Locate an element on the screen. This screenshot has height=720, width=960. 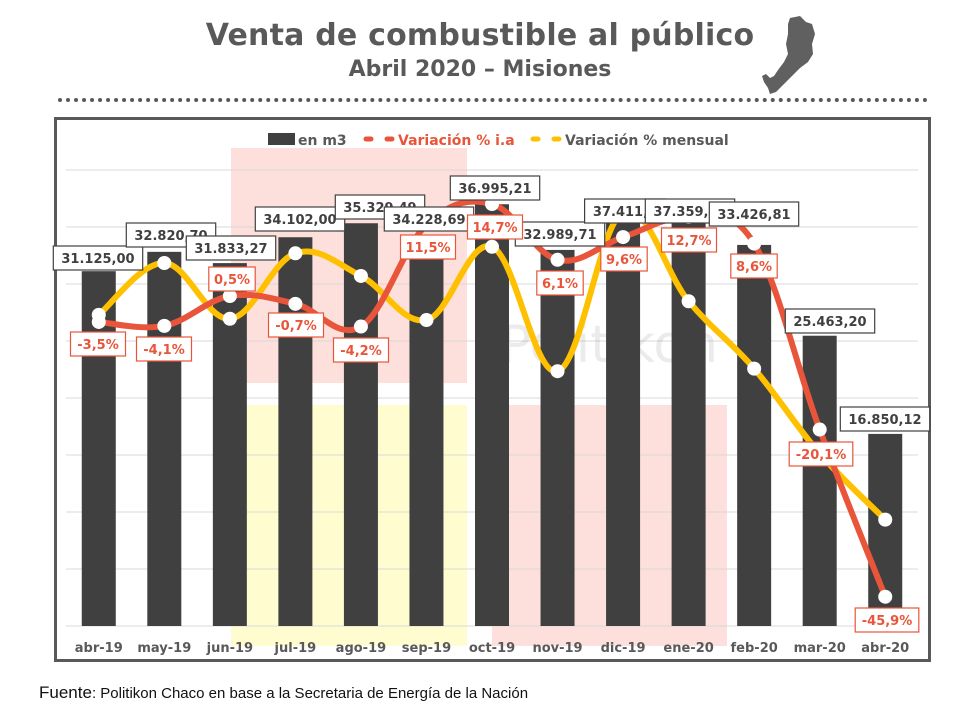
x-tick-mar-20: mar-20 is located at coordinates (820, 648).